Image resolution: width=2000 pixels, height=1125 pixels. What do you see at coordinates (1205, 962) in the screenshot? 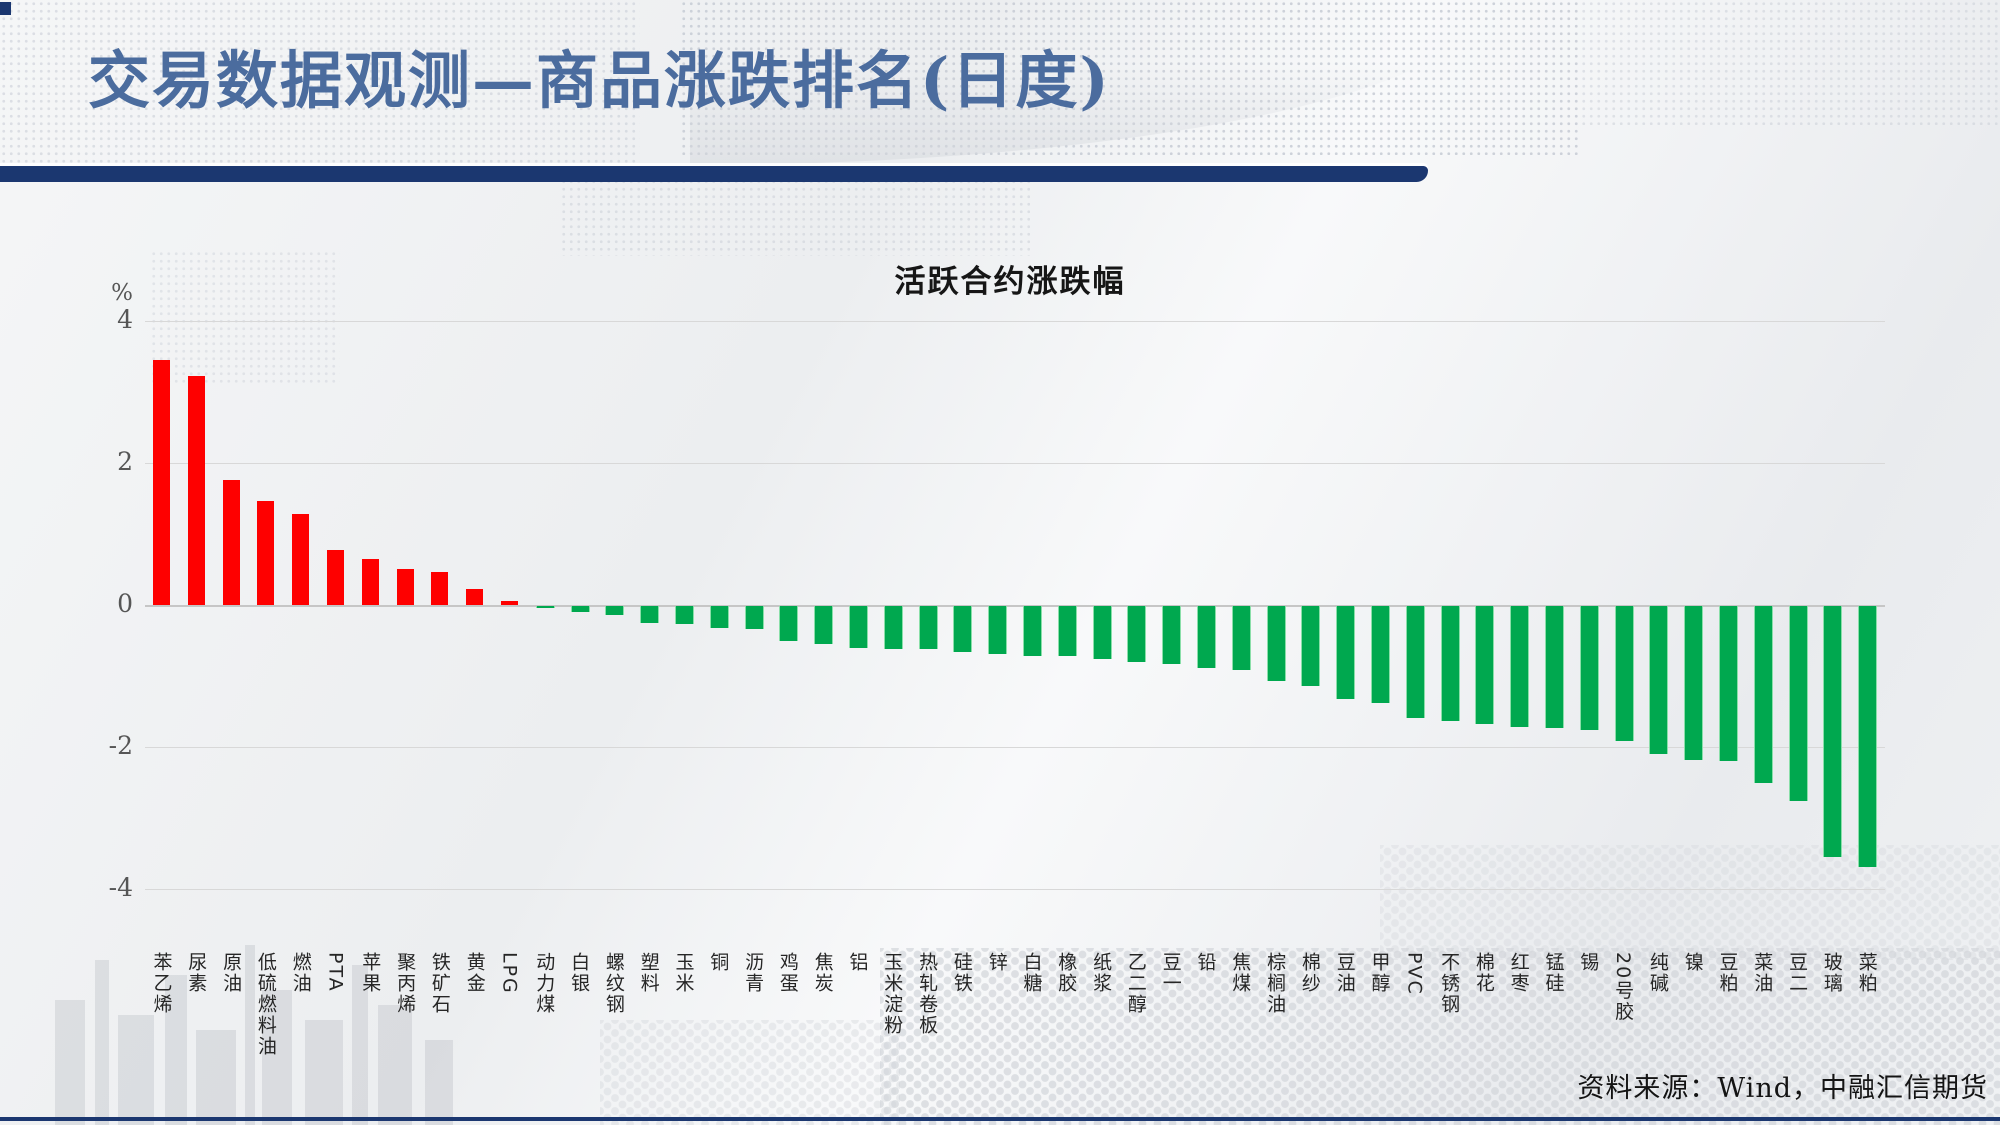
I see `x-axis-label-铅: 铅` at bounding box center [1205, 962].